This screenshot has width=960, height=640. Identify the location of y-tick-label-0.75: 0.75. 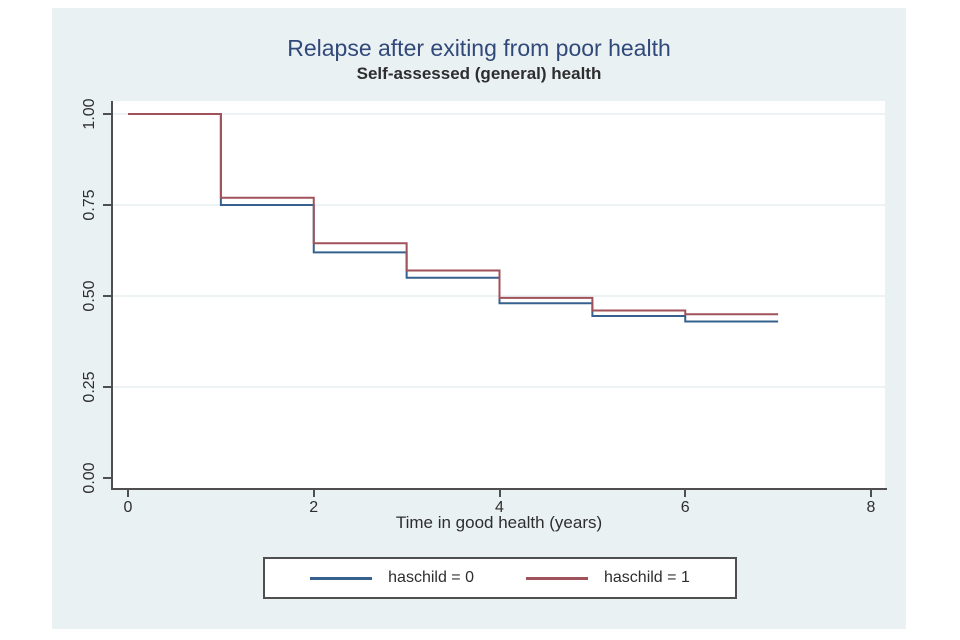
(89, 205).